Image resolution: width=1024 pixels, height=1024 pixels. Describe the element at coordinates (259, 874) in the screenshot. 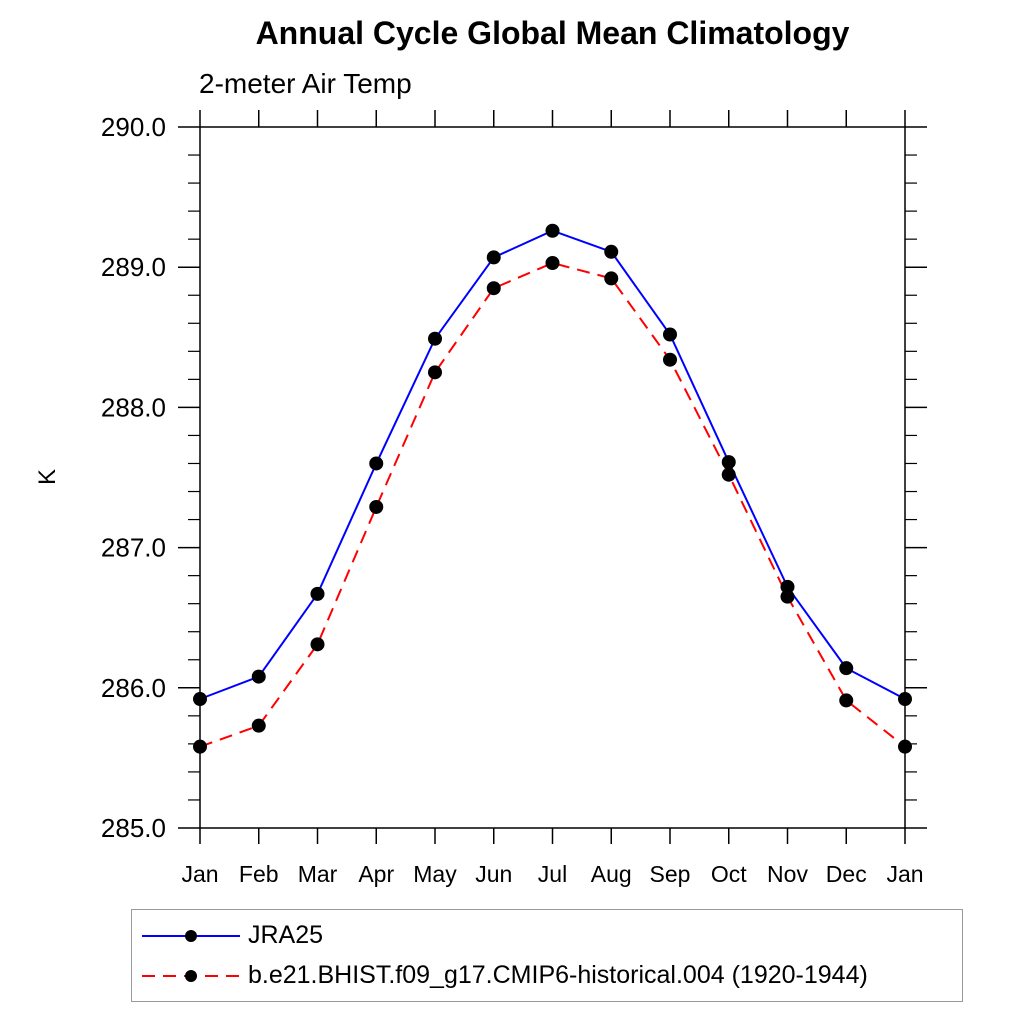

I see `x-tick-label: Feb` at that location.